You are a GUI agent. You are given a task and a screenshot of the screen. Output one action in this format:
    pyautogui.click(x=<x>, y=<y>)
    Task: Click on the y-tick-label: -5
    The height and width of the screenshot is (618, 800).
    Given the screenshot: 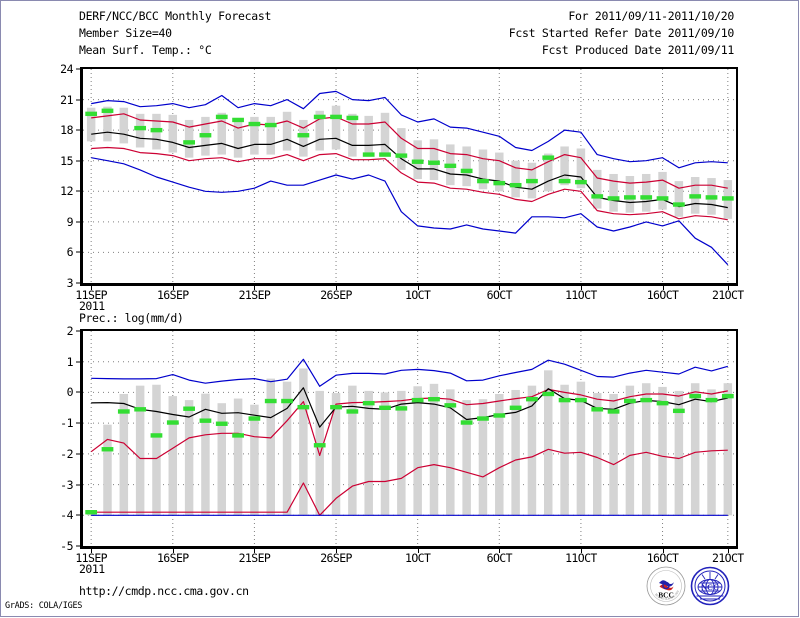 What is the action you would take?
    pyautogui.click(x=66, y=546)
    